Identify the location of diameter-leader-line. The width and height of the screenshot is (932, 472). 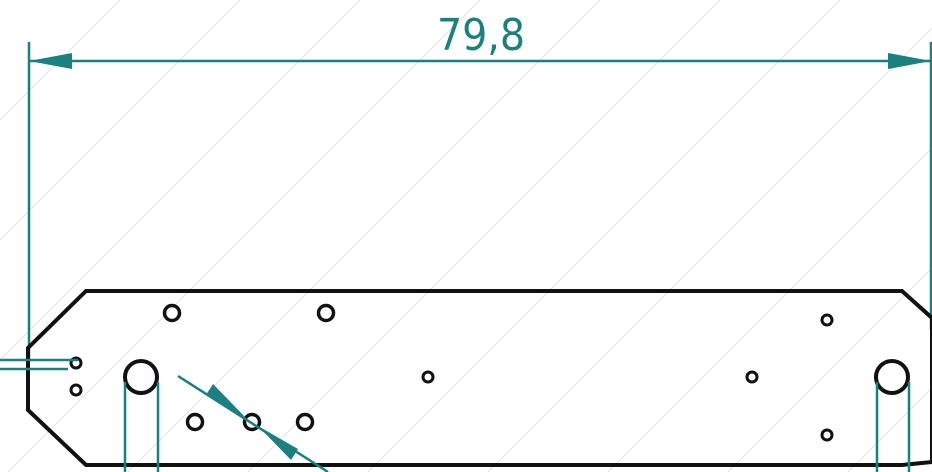
(253, 423).